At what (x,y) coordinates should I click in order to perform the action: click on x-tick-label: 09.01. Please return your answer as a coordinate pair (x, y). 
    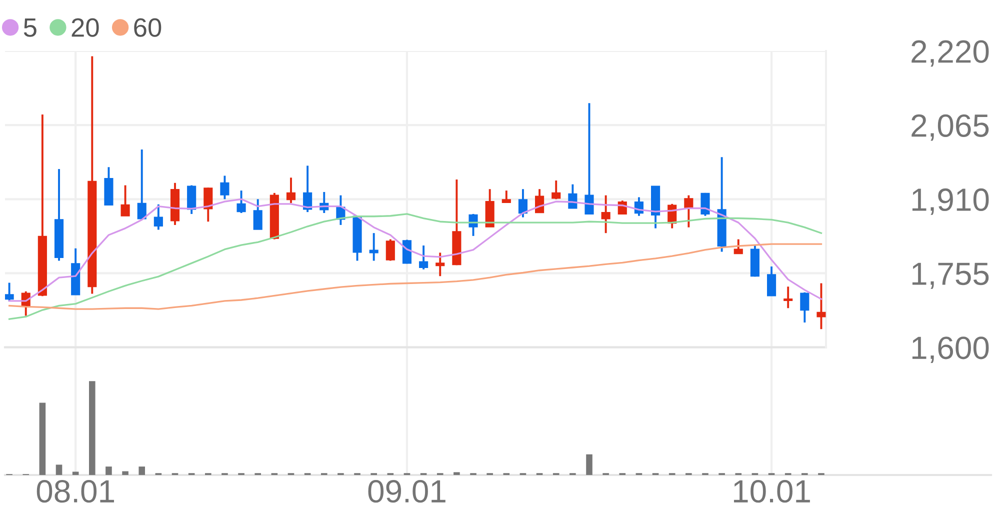
    Looking at the image, I should click on (407, 491).